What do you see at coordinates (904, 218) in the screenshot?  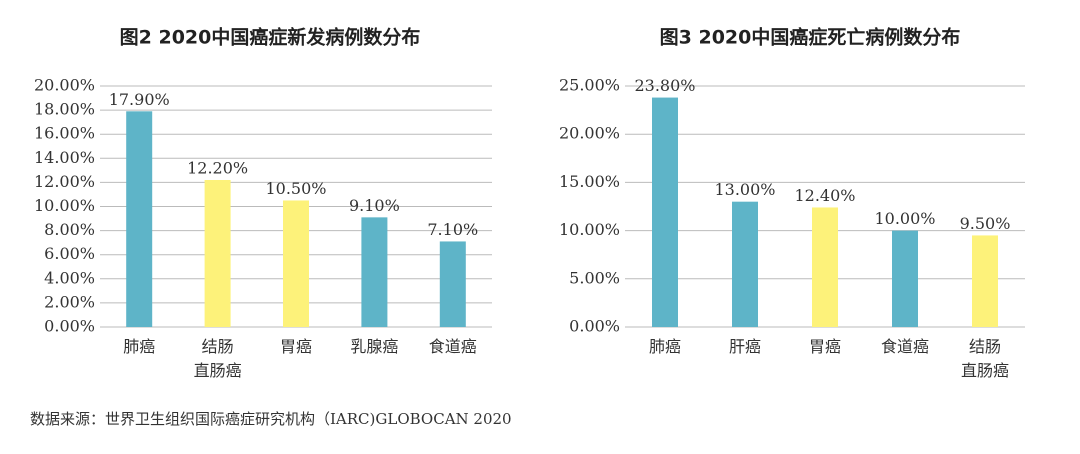 I see `value-label: 10.00%` at bounding box center [904, 218].